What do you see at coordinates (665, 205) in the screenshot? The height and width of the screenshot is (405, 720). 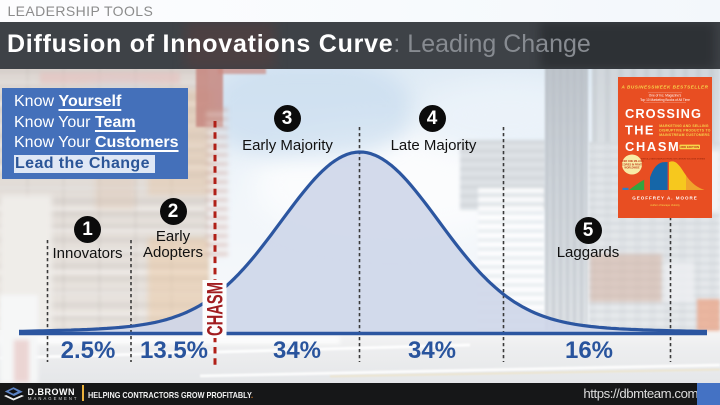 I see `svg-text: Author of Escape Velocity` at bounding box center [665, 205].